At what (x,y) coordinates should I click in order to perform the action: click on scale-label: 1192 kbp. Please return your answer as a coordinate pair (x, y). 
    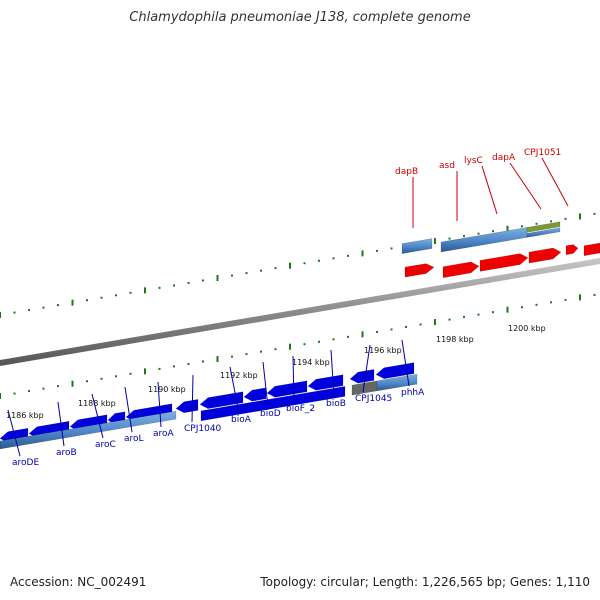
    Looking at the image, I should click on (239, 375).